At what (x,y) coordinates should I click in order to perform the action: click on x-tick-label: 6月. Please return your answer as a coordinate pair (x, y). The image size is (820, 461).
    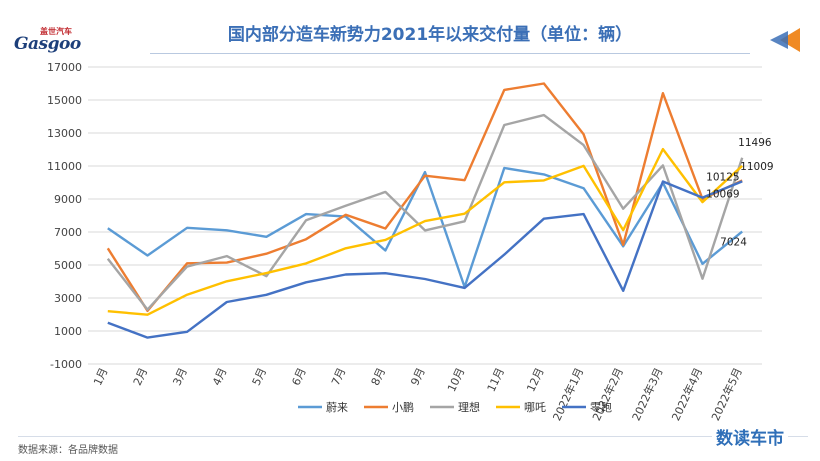
    Looking at the image, I should click on (298, 377).